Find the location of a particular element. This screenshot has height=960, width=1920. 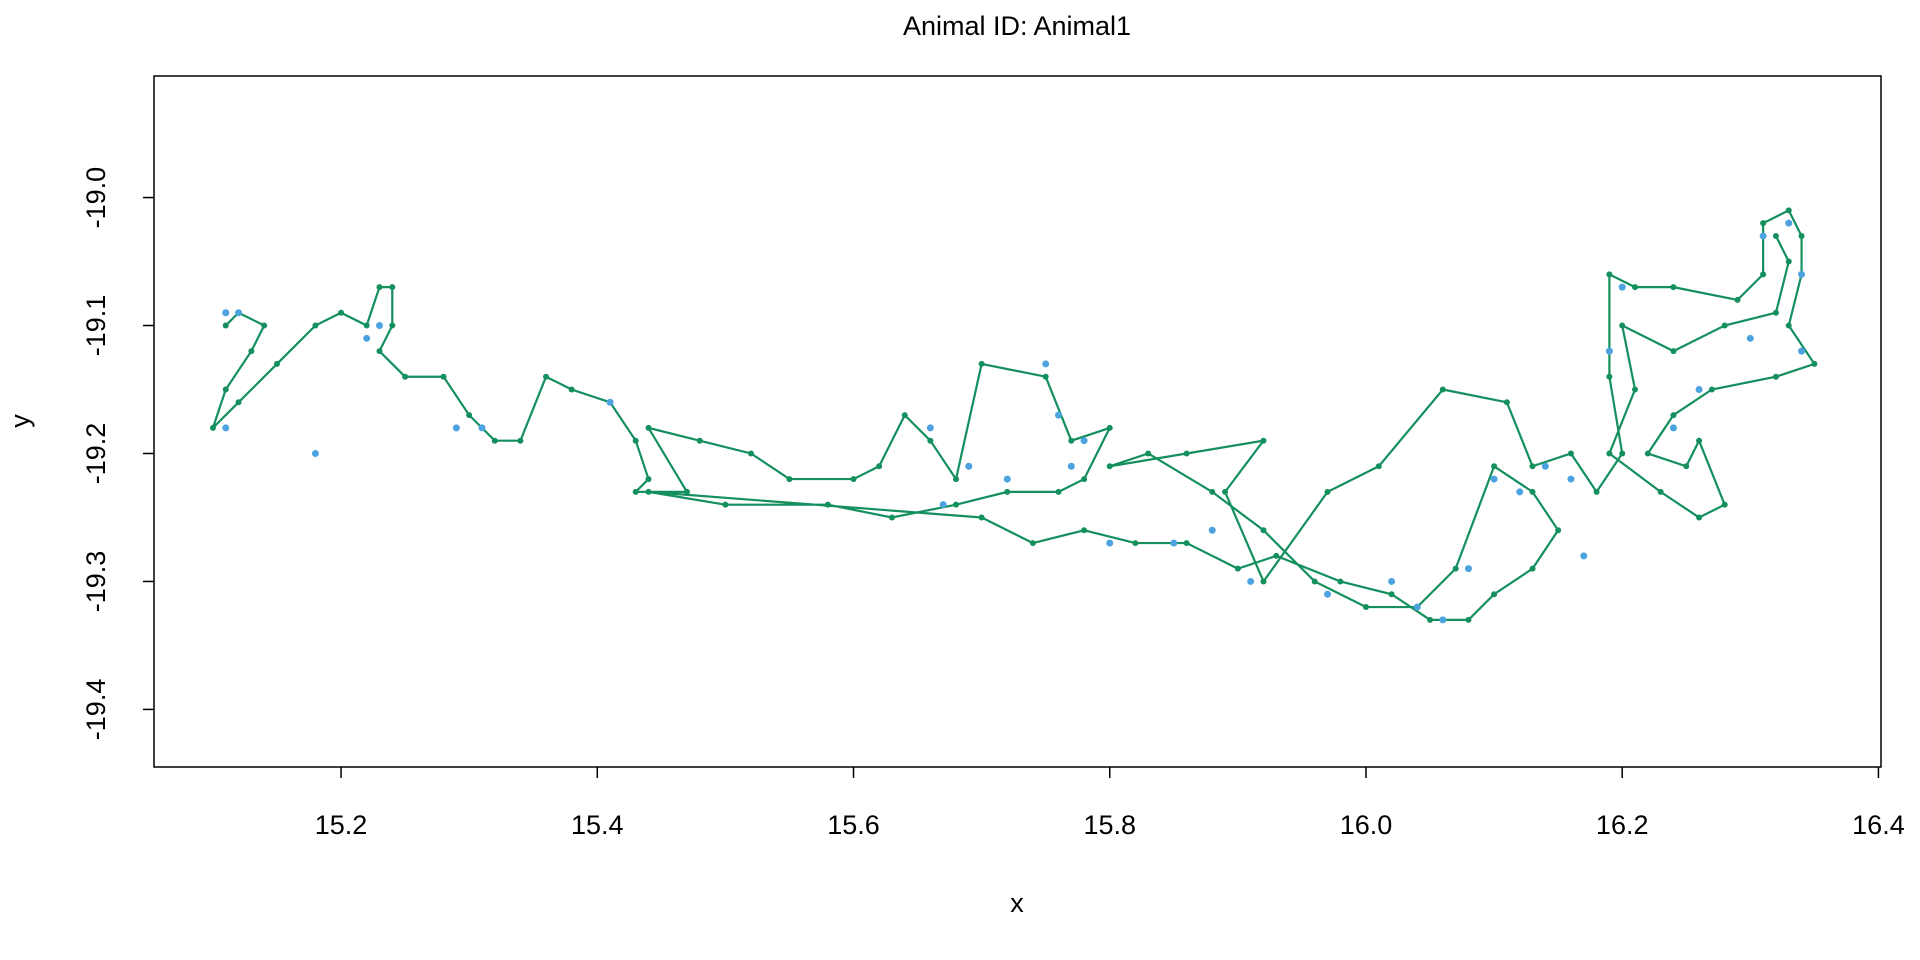

x-tick-label: 15.6 is located at coordinates (853, 825).